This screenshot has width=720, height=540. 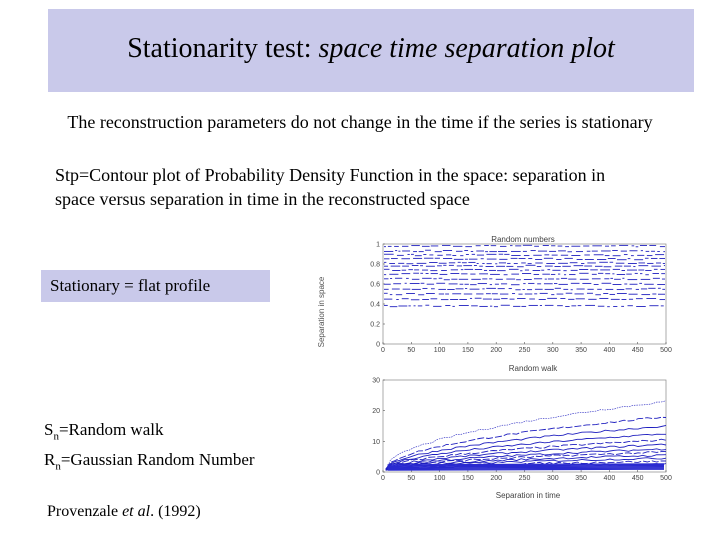 I want to click on r-subscript: n, so click(x=58, y=466).